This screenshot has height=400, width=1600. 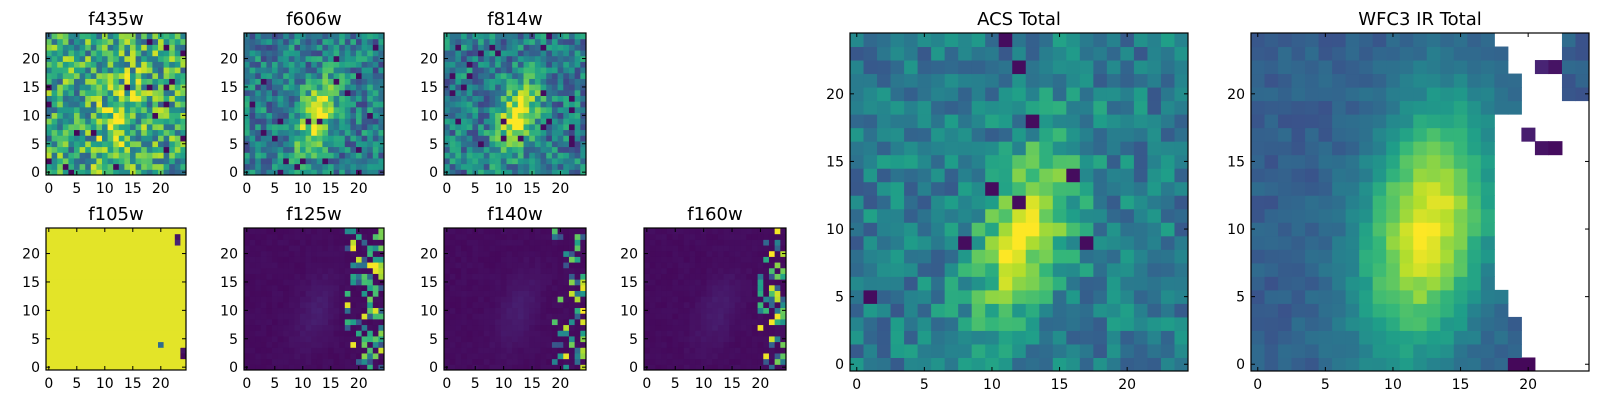 I want to click on y-tick-label: 15, so click(x=31, y=283).